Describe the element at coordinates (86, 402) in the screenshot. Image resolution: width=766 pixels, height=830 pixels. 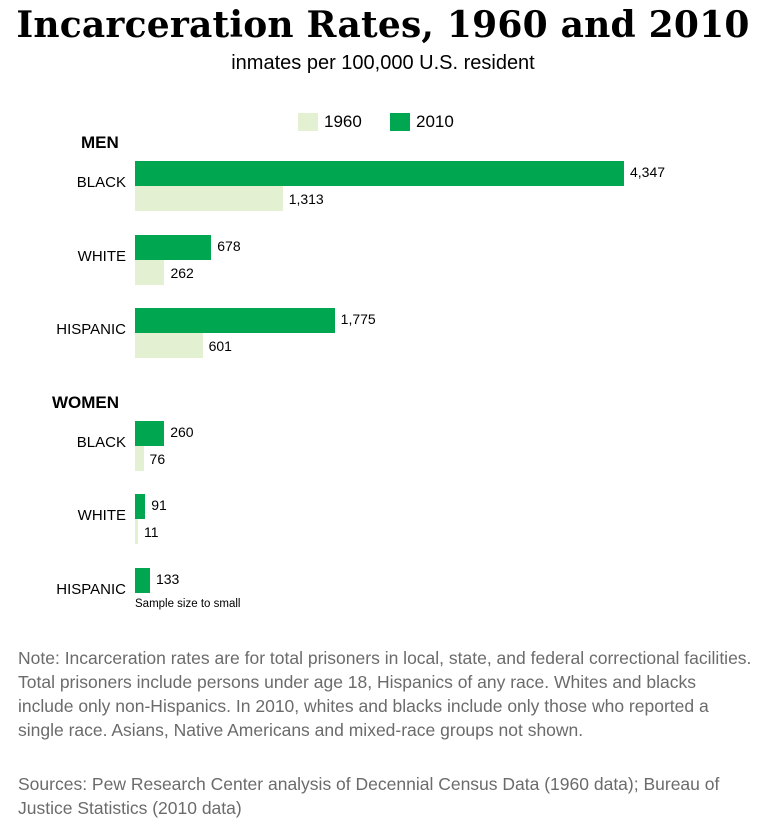
I see `group-label-women: WOMEN` at that location.